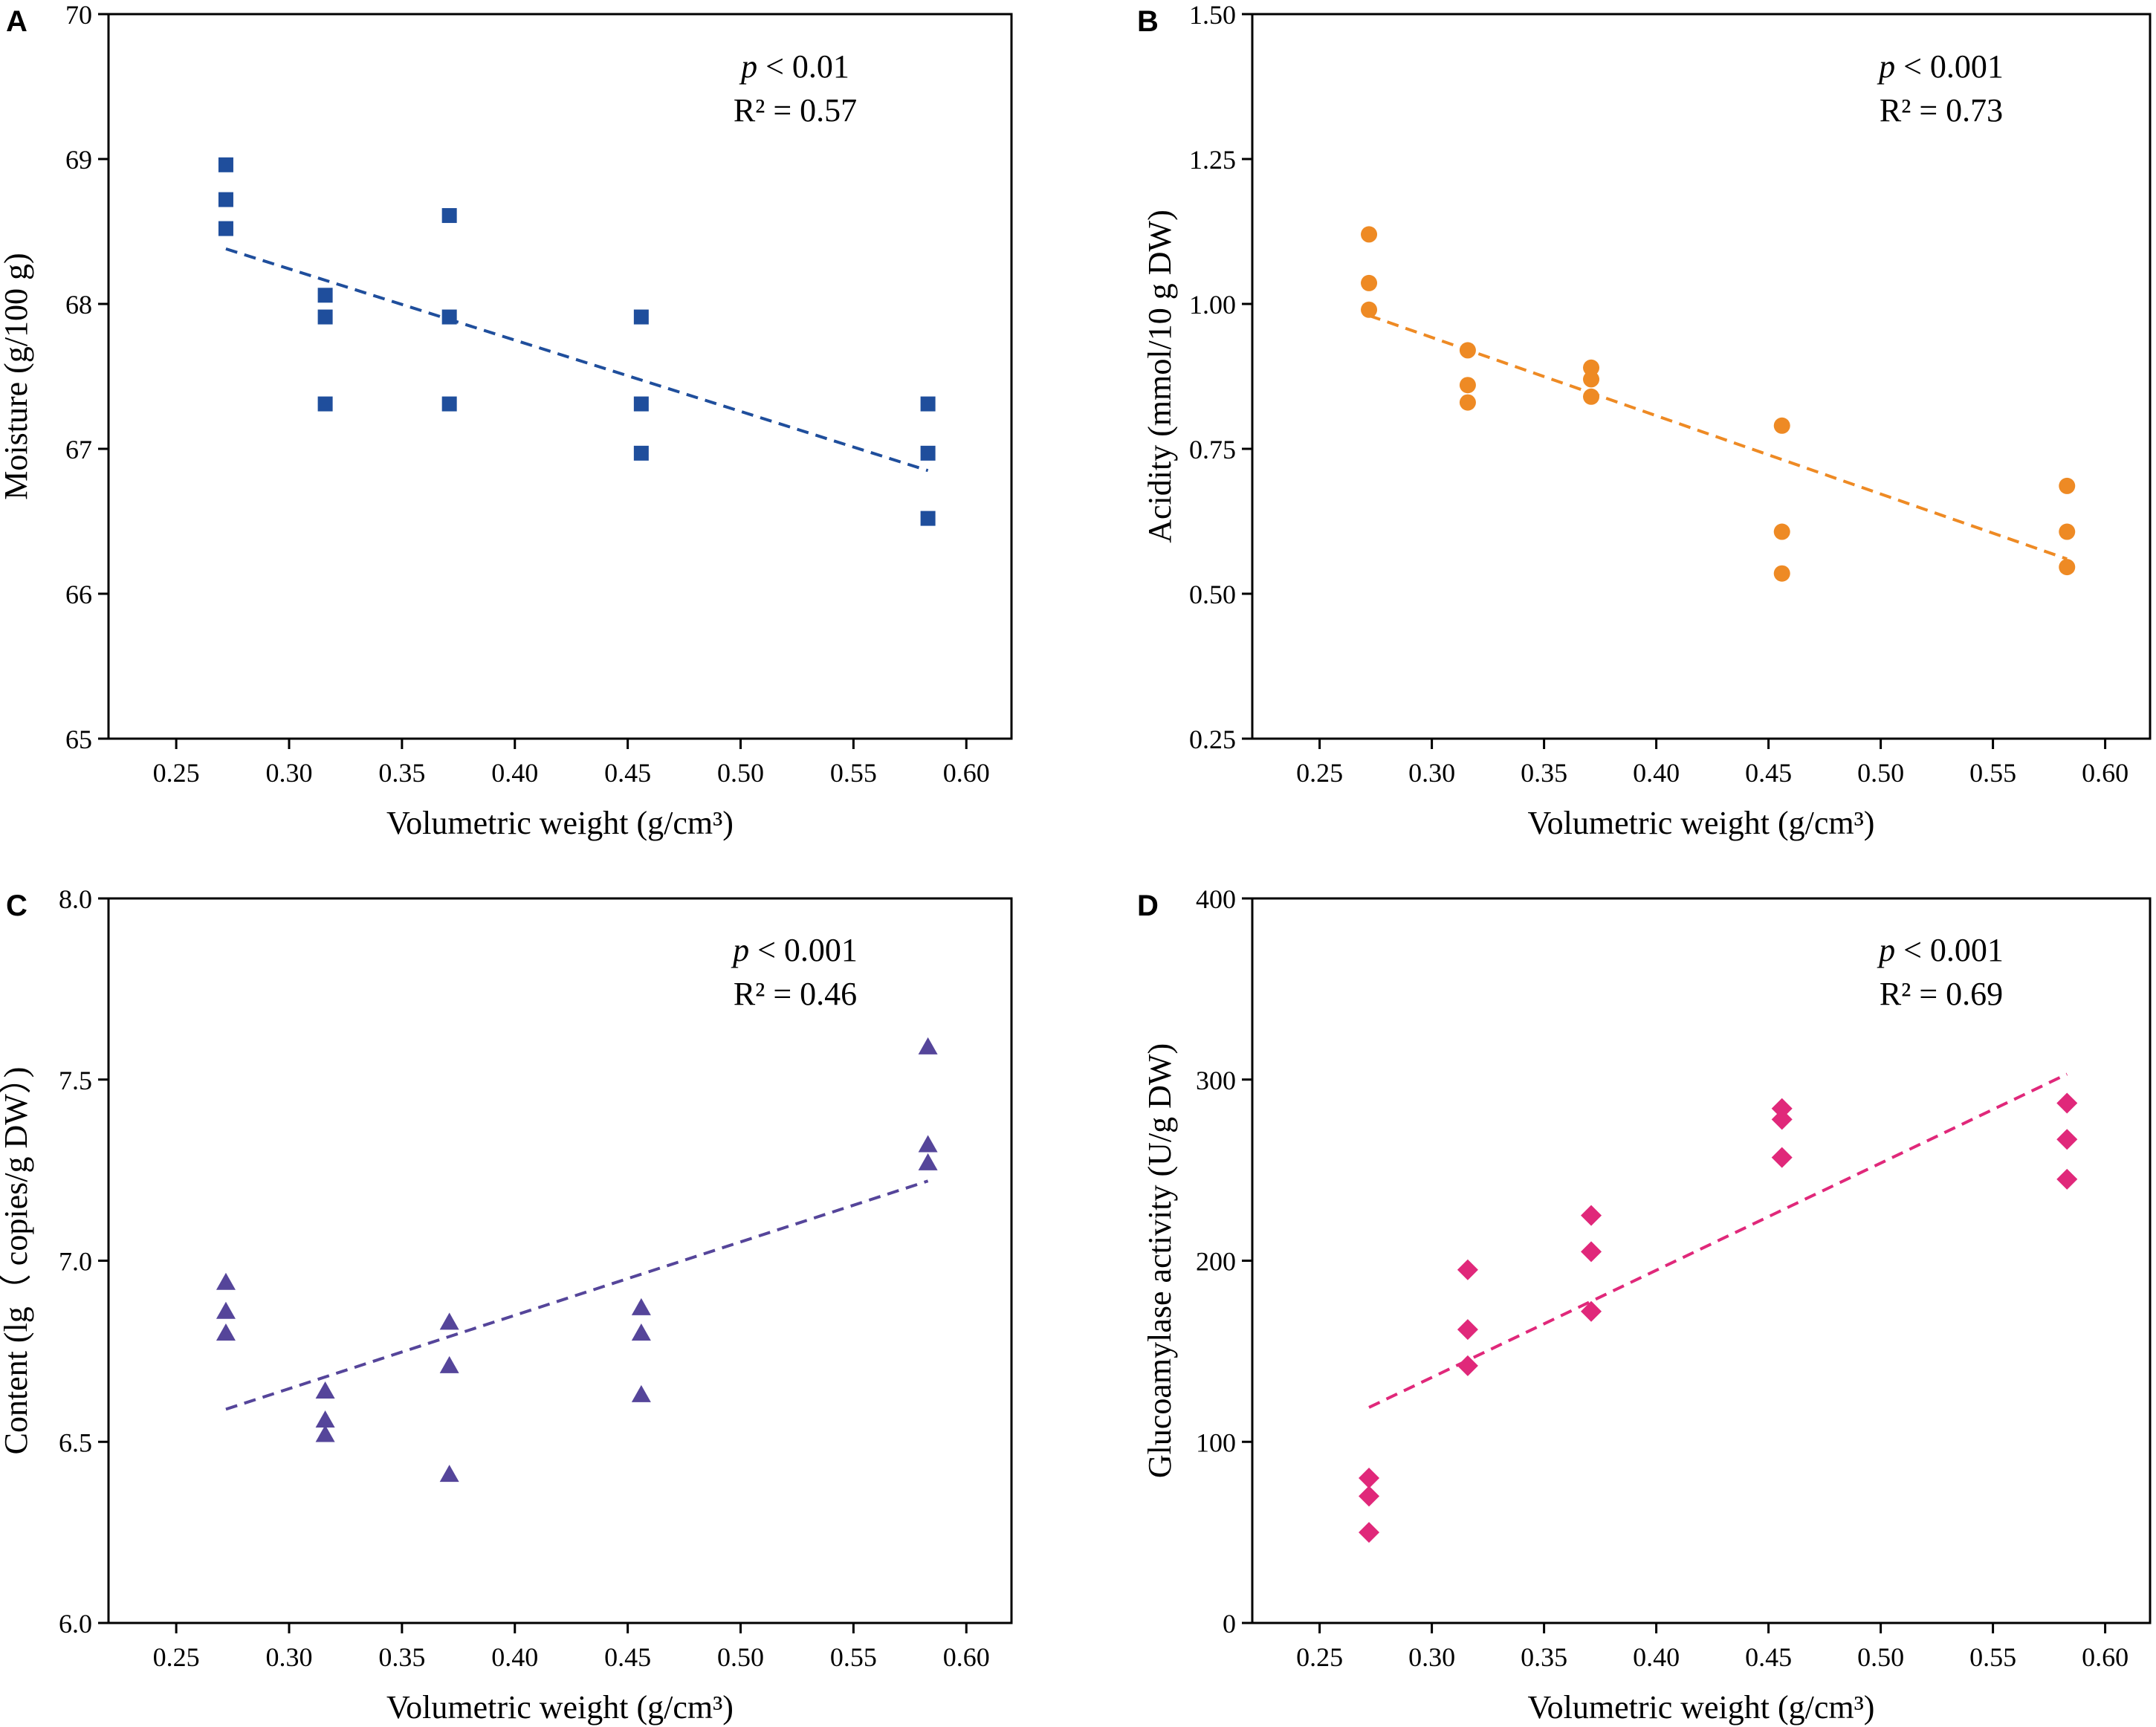 This screenshot has height=1727, width=2156. Describe the element at coordinates (78, 160) in the screenshot. I see `y-tick-label: 69` at that location.